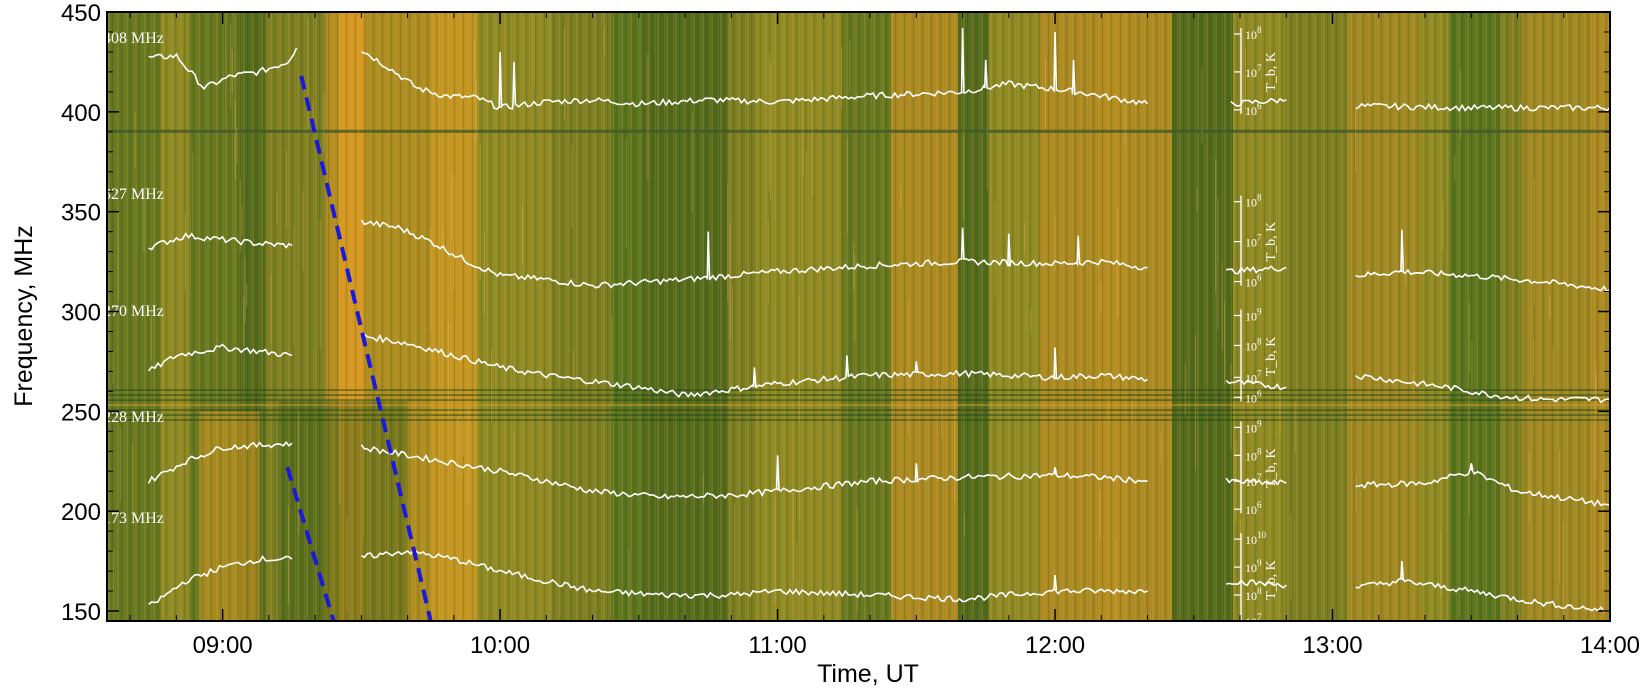 Image resolution: width=1648 pixels, height=696 pixels. What do you see at coordinates (81, 412) in the screenshot?
I see `y-tick-label: 250` at bounding box center [81, 412].